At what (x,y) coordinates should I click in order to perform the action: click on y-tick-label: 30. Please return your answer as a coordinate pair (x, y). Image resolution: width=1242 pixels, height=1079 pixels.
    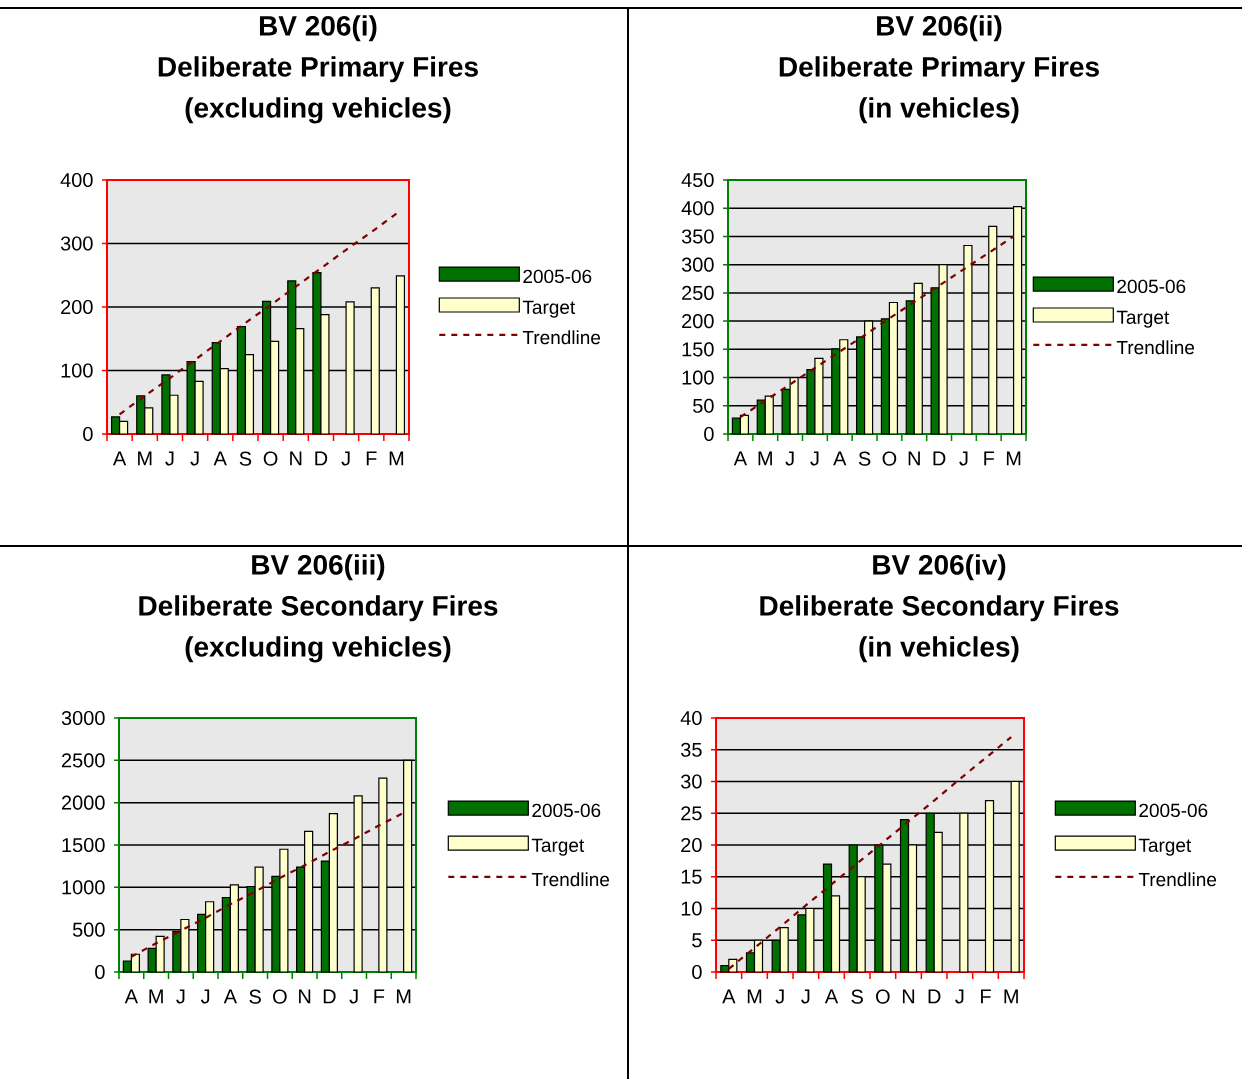
    Looking at the image, I should click on (691, 781).